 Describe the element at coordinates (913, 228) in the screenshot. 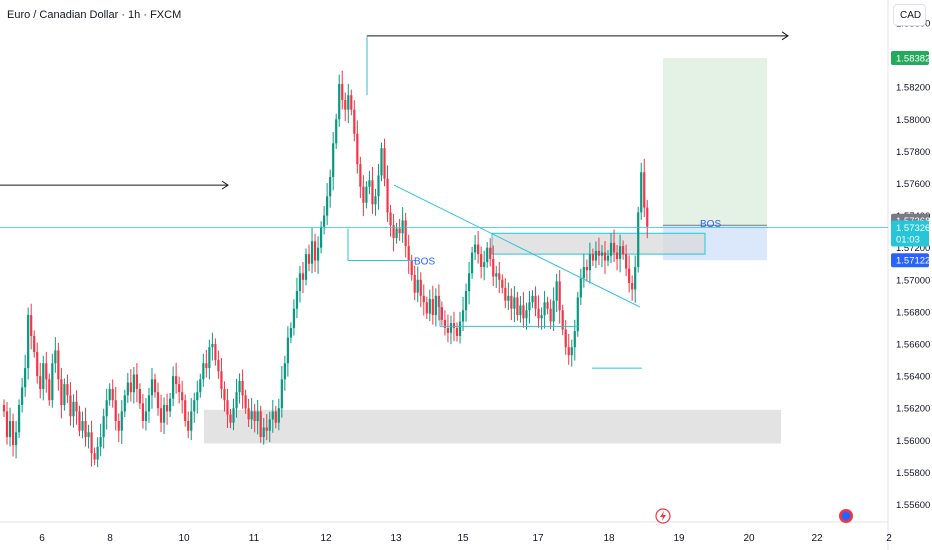

I see `current-price-text: 1.57326` at that location.